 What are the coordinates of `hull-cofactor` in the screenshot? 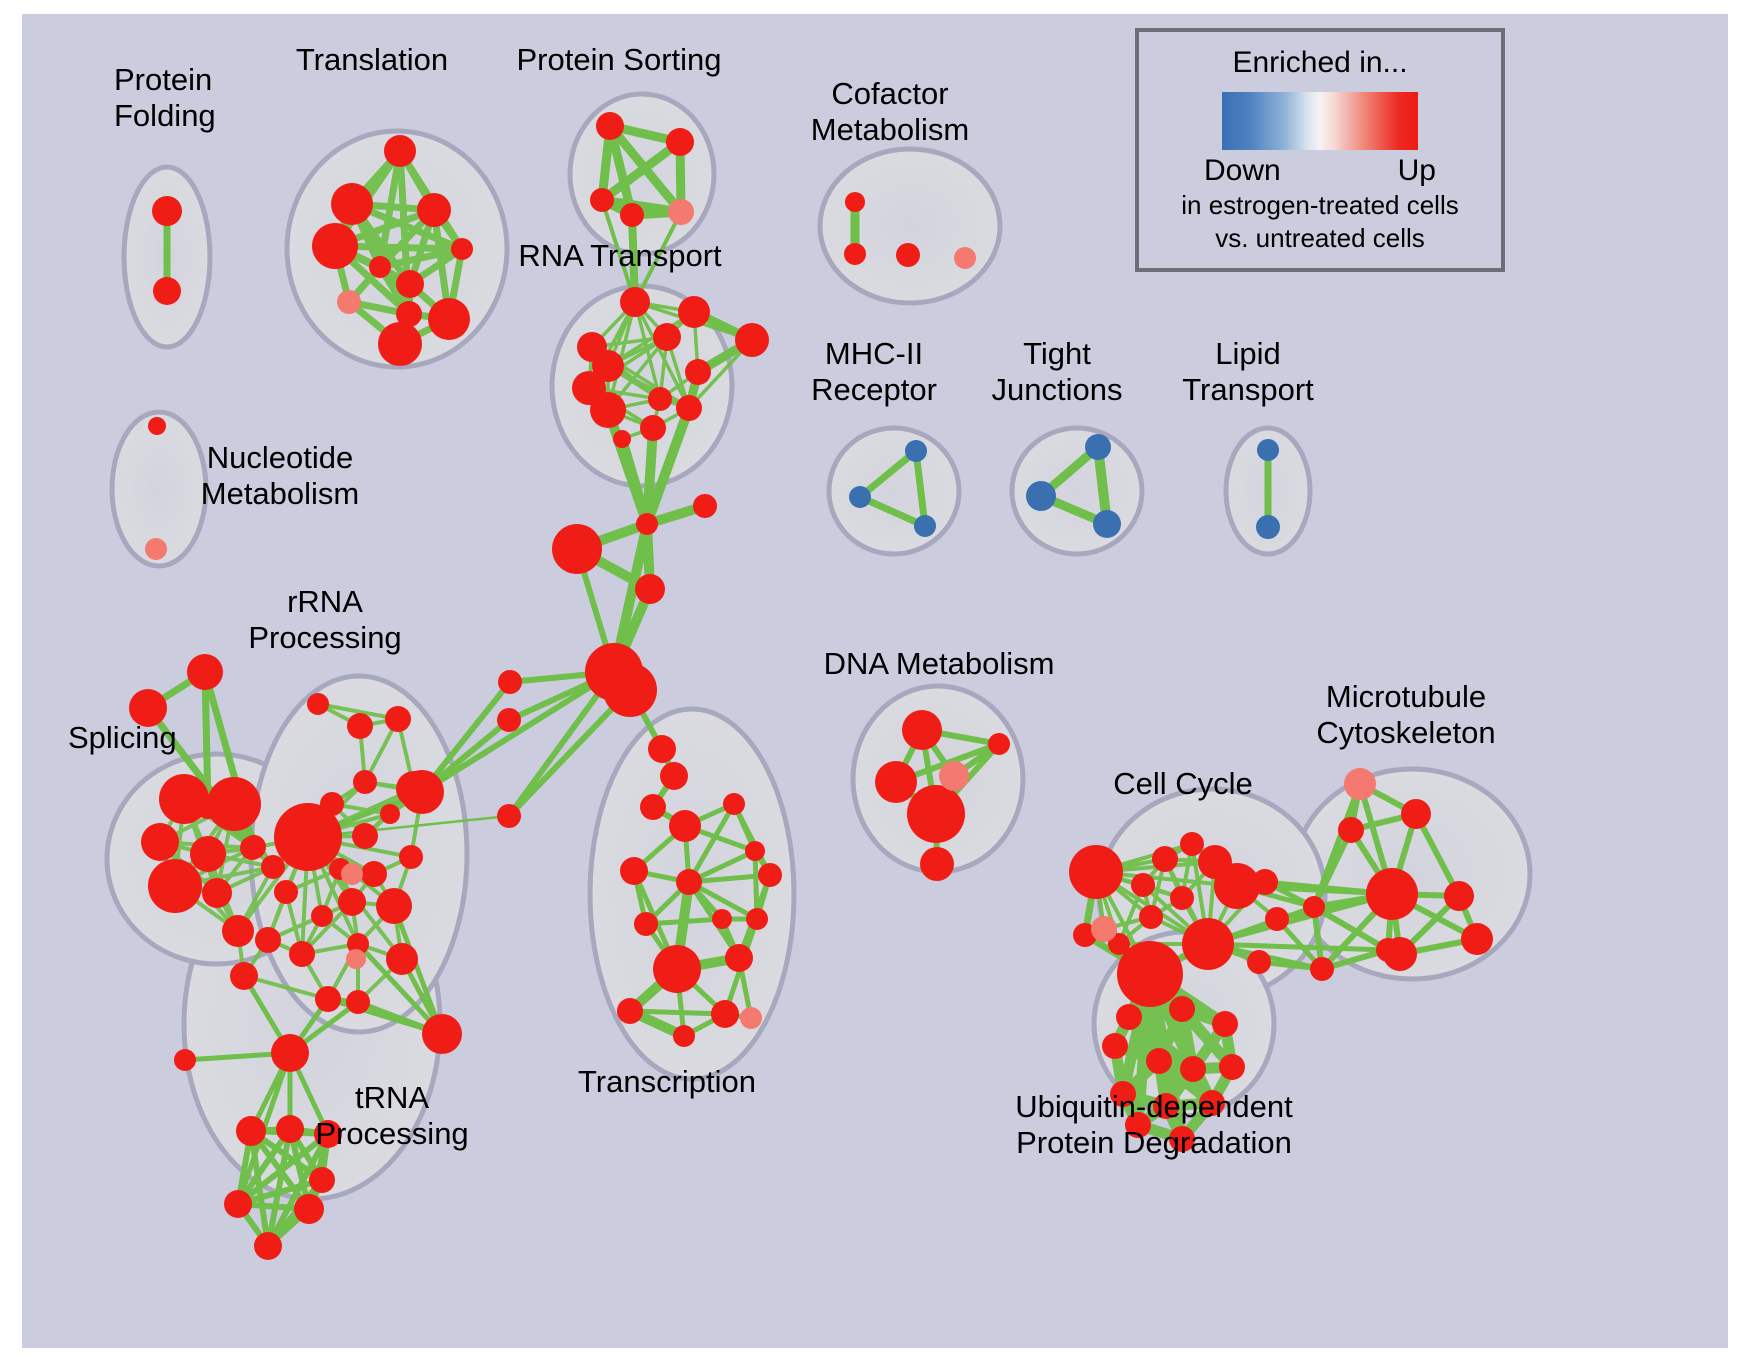 It's located at (910, 226).